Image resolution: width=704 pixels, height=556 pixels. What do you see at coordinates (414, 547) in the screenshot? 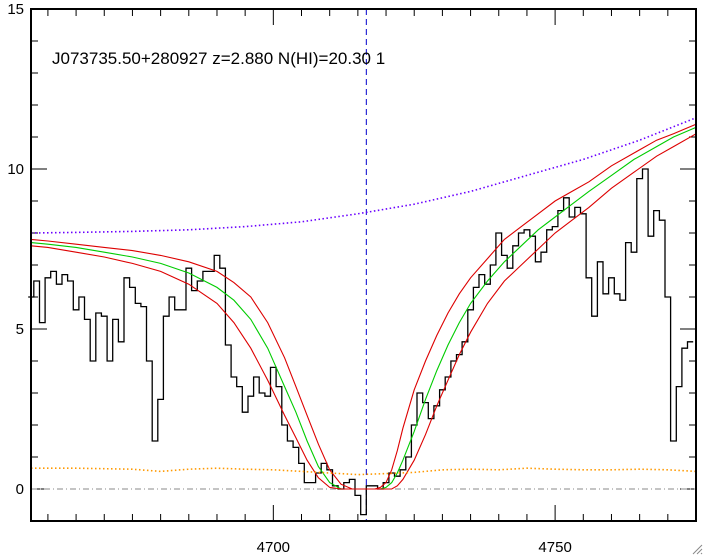
I see `x-tick-labels: 4700 4750` at bounding box center [414, 547].